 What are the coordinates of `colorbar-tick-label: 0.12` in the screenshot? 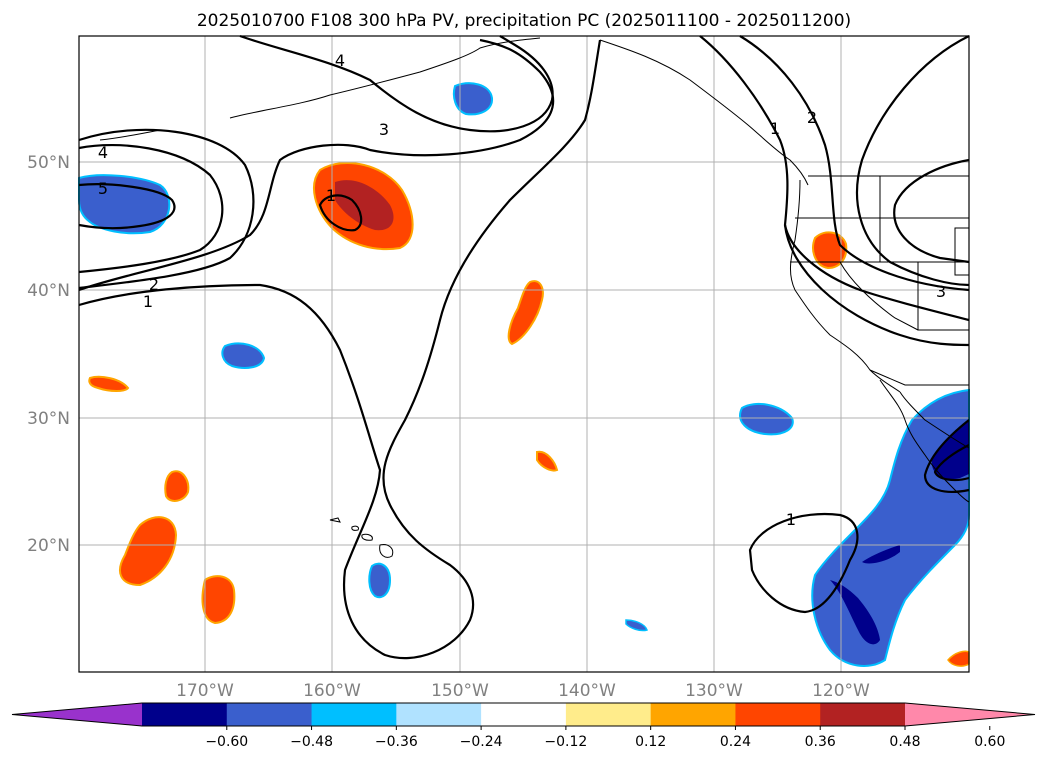 It's located at (650, 742).